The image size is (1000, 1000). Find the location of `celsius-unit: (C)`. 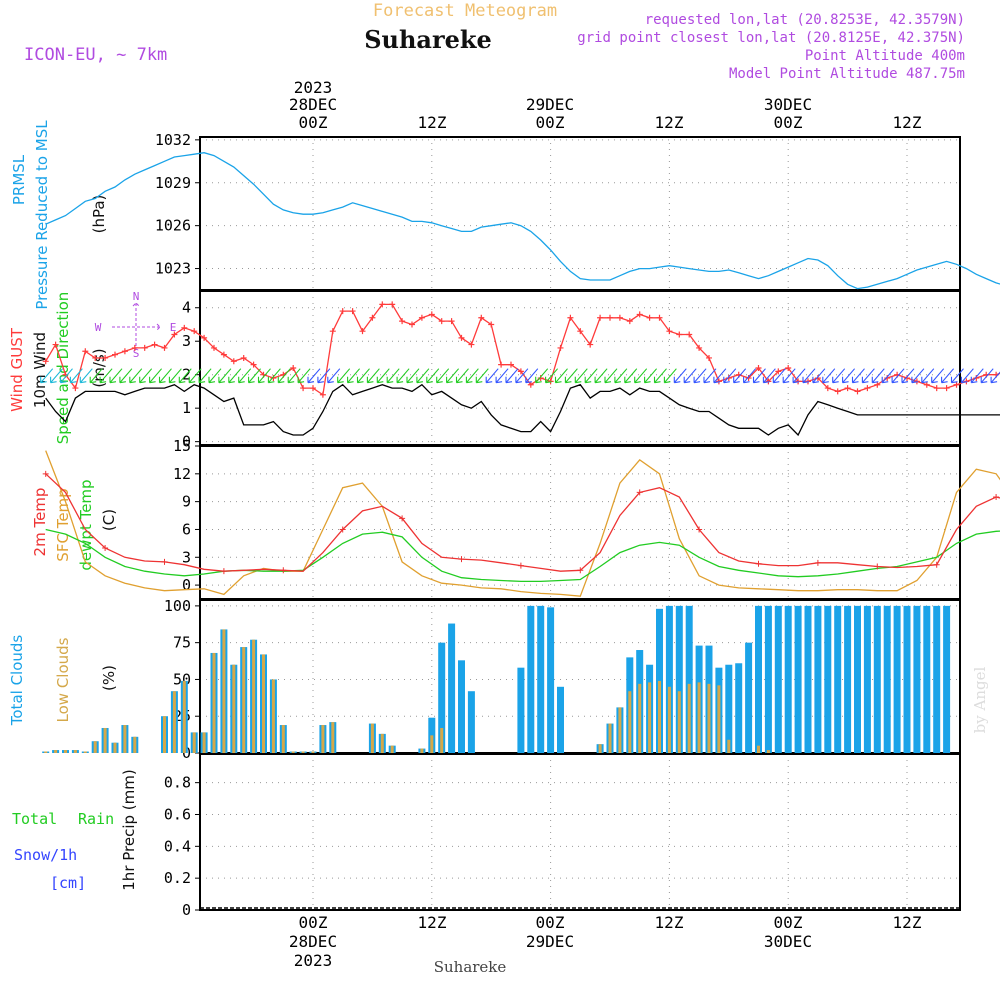

celsius-unit: (C) is located at coordinates (109, 520).